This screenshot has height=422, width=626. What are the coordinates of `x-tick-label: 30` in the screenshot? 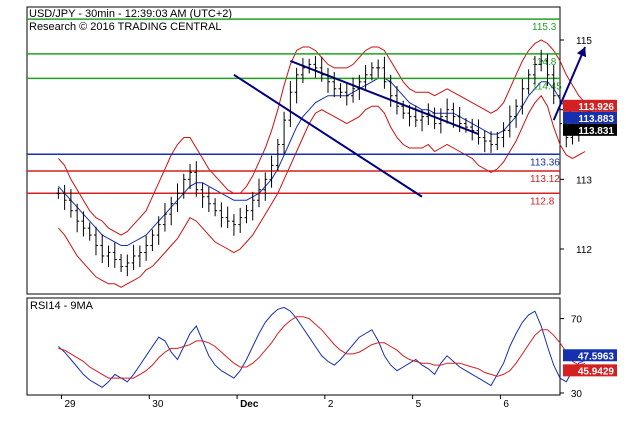 It's located at (158, 404).